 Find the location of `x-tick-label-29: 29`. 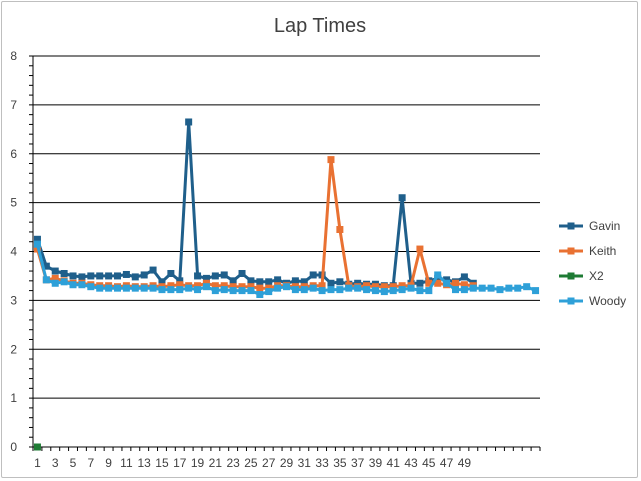

x-tick-label-29: 29 is located at coordinates (287, 463).